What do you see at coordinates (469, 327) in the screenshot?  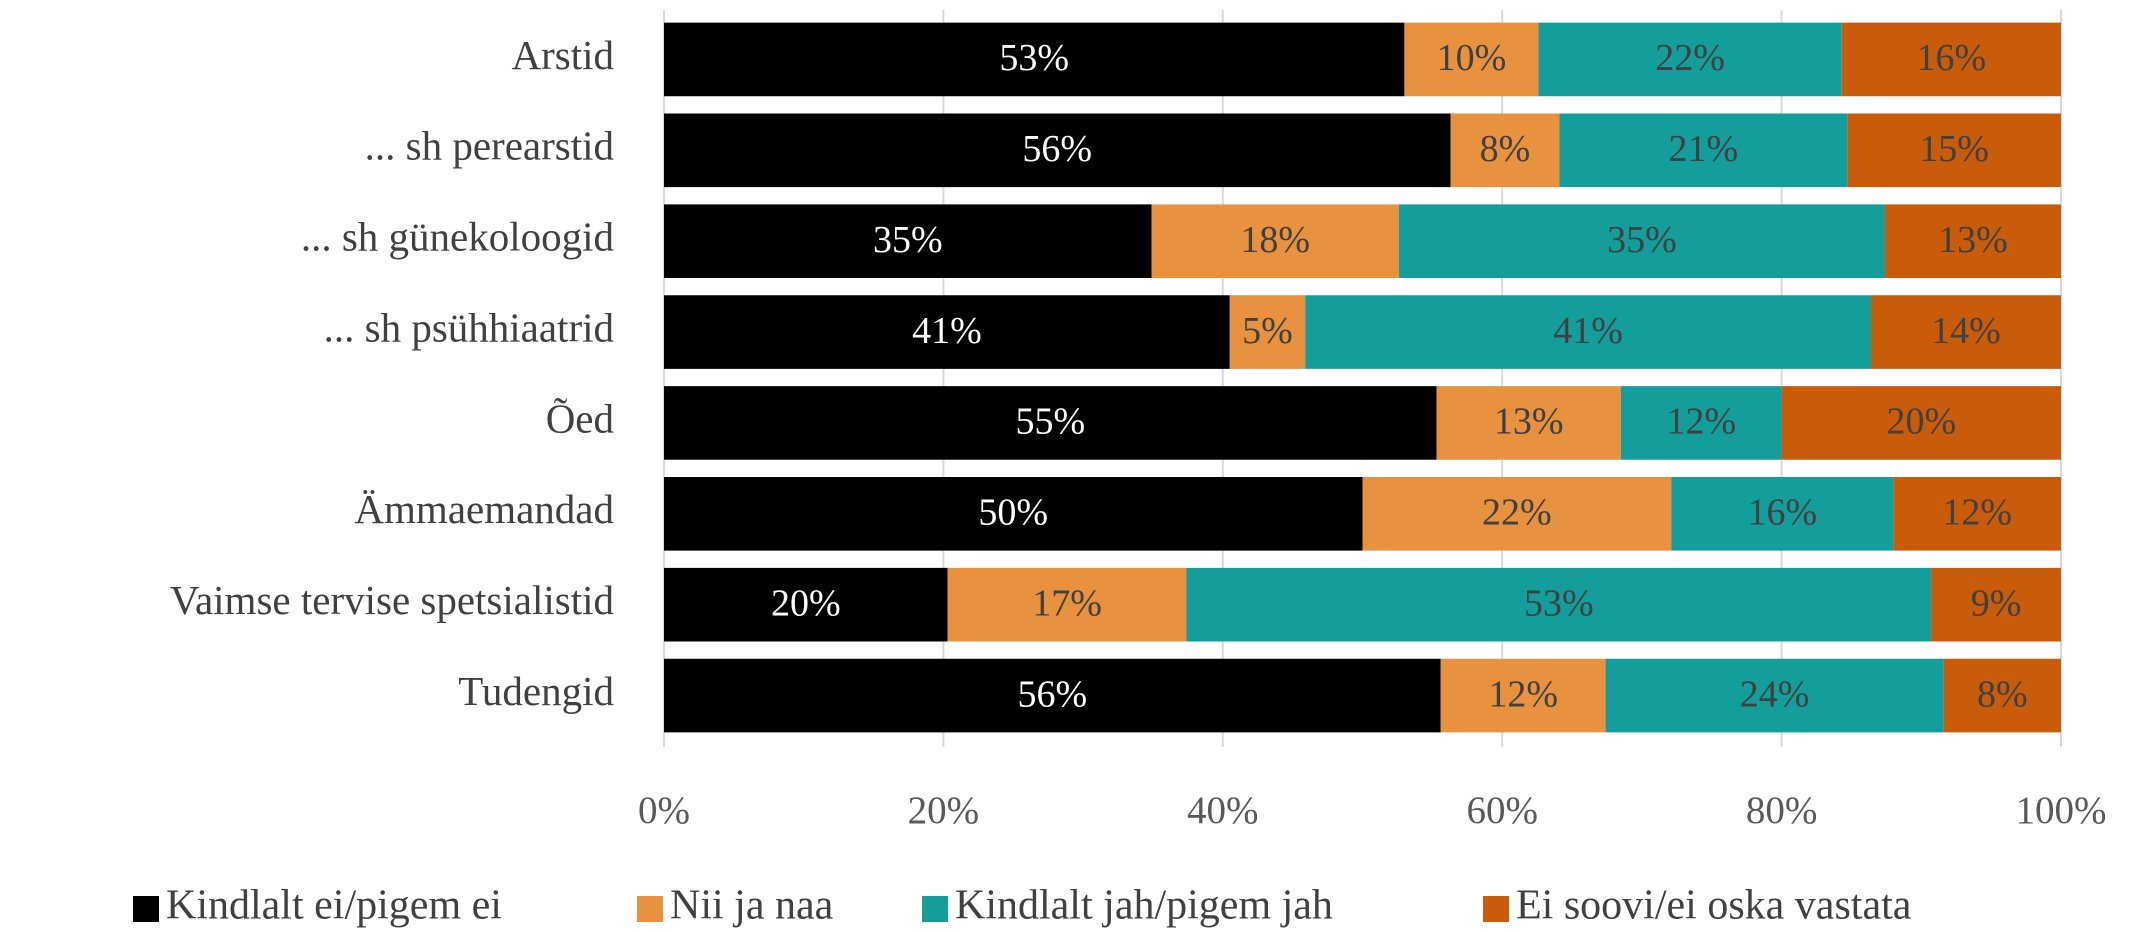 I see `category-label: ... sh psühhiaatrid` at bounding box center [469, 327].